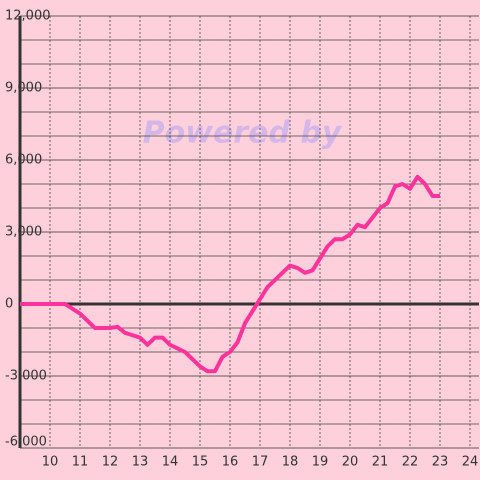 This screenshot has width=480, height=480. What do you see at coordinates (140, 462) in the screenshot?
I see `x-tick-label: 13` at bounding box center [140, 462].